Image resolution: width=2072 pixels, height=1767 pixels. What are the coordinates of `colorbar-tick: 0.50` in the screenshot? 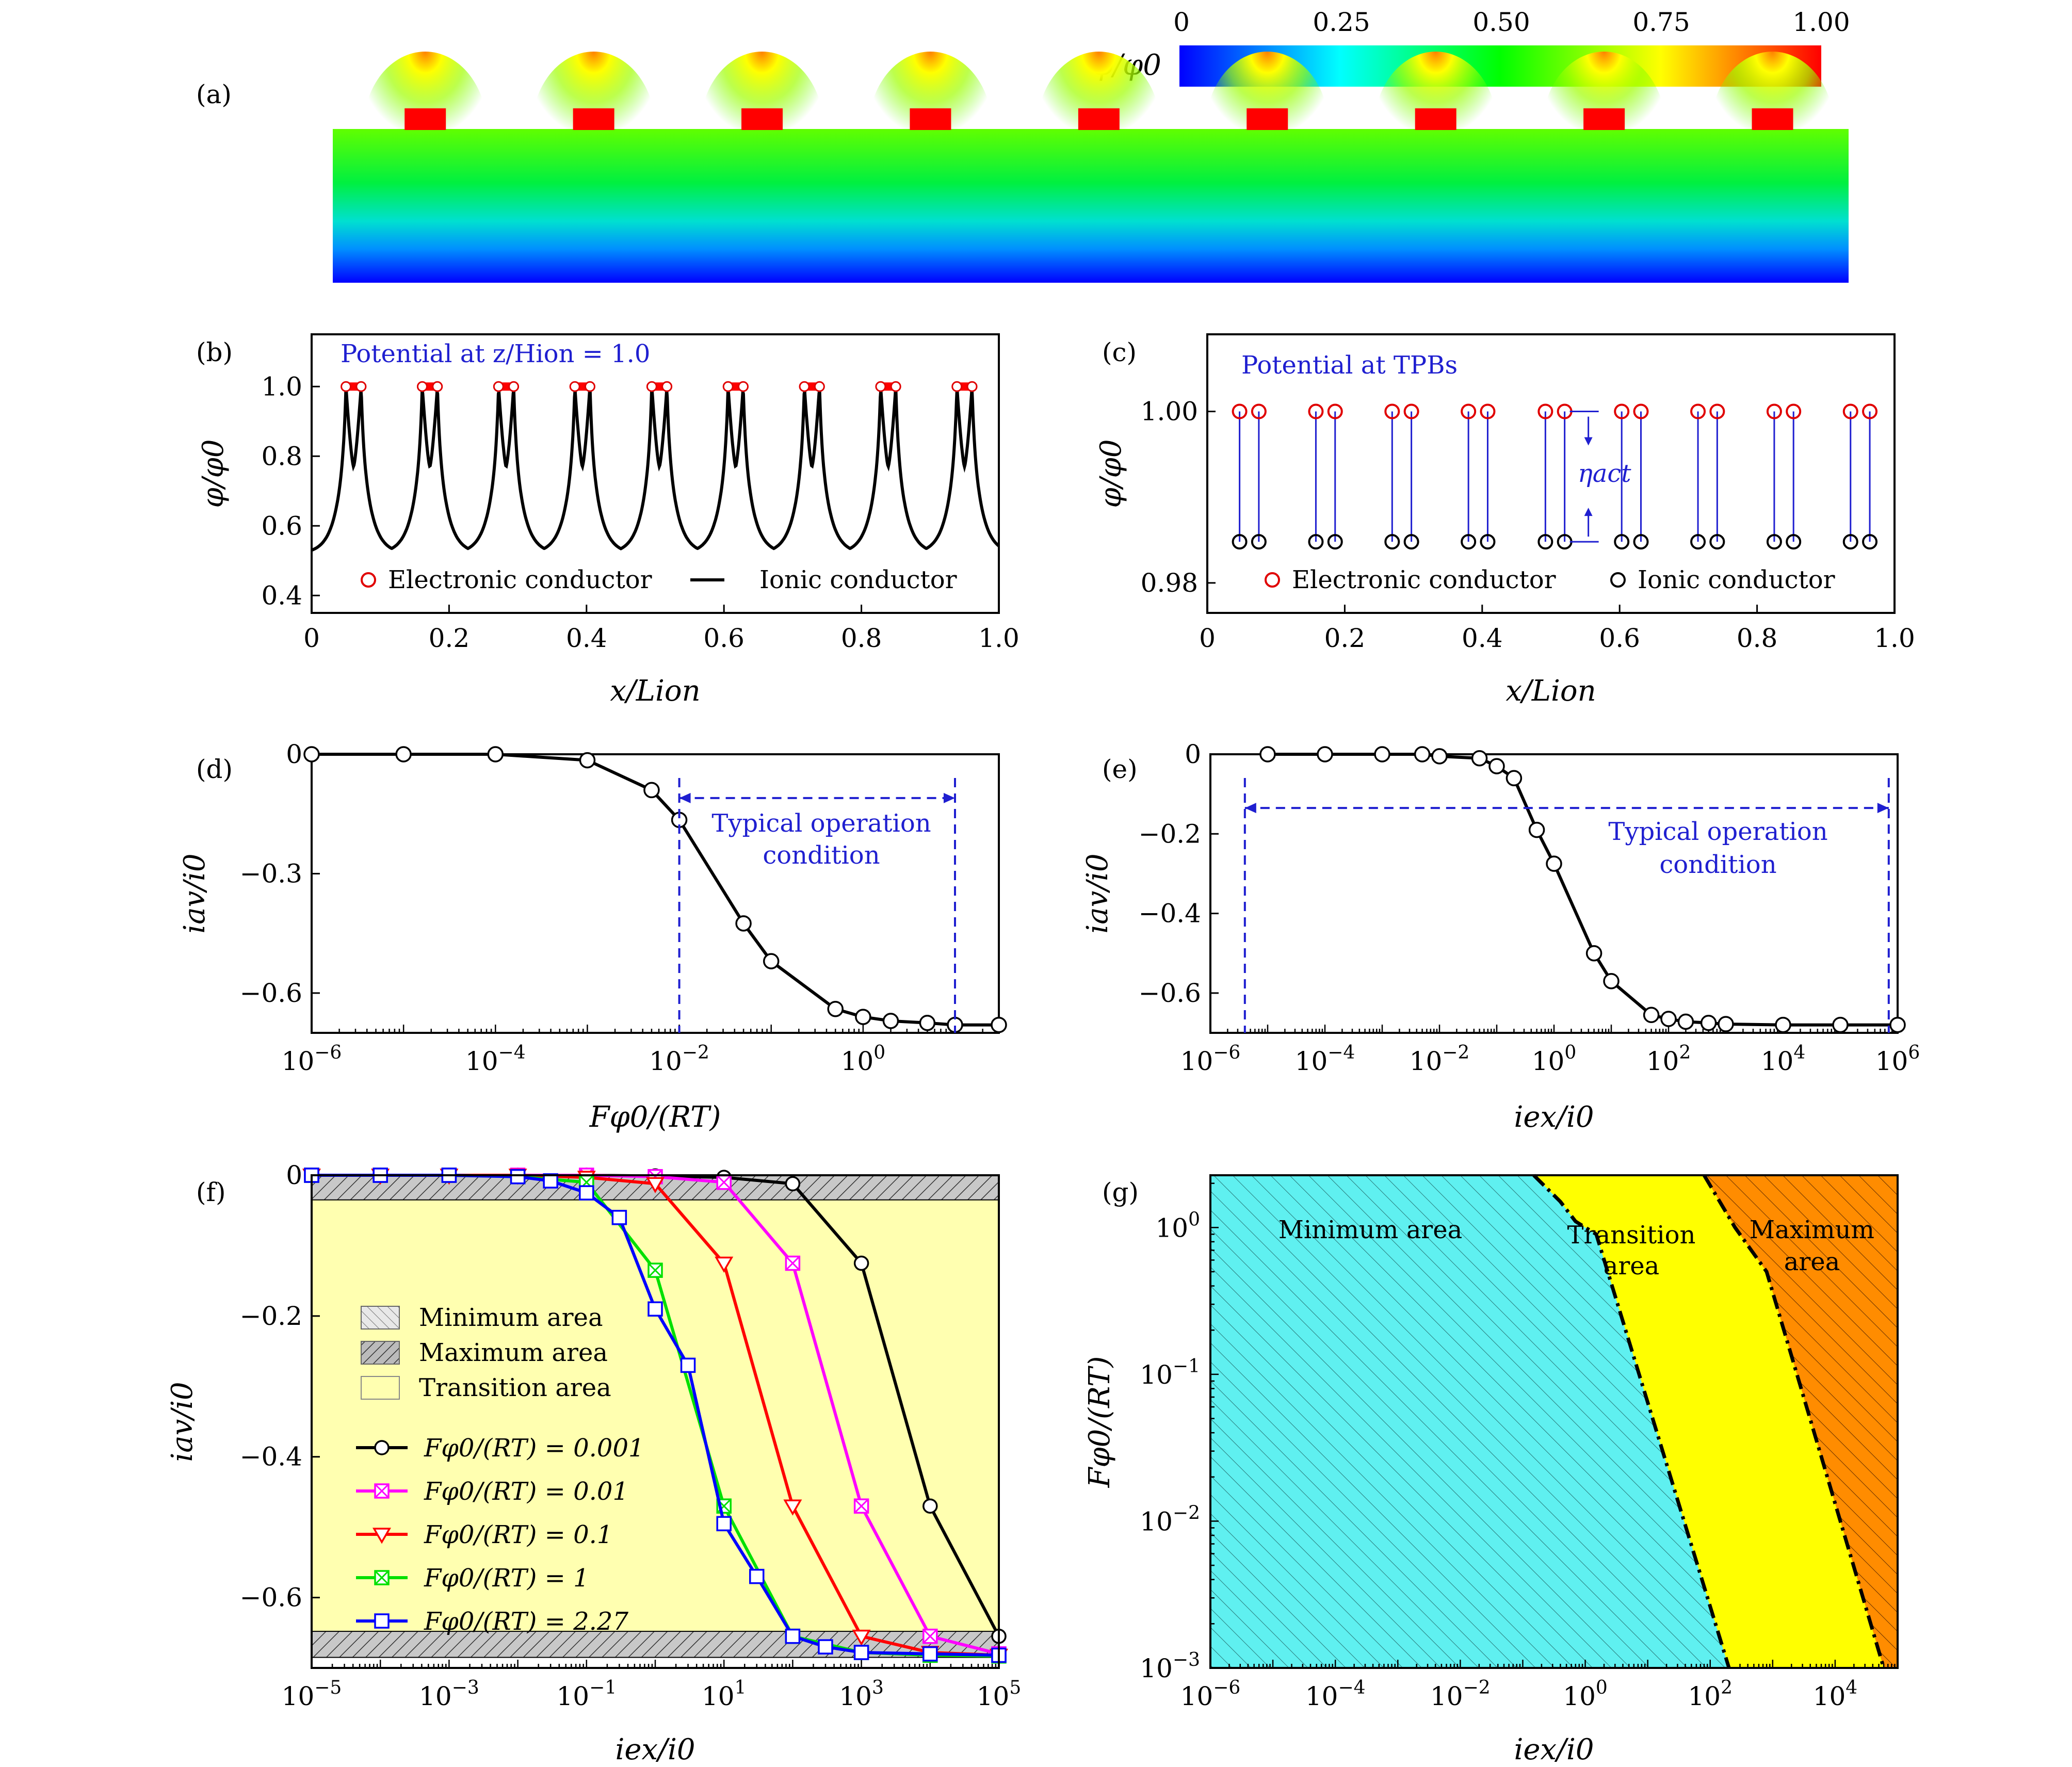 It's located at (1501, 22).